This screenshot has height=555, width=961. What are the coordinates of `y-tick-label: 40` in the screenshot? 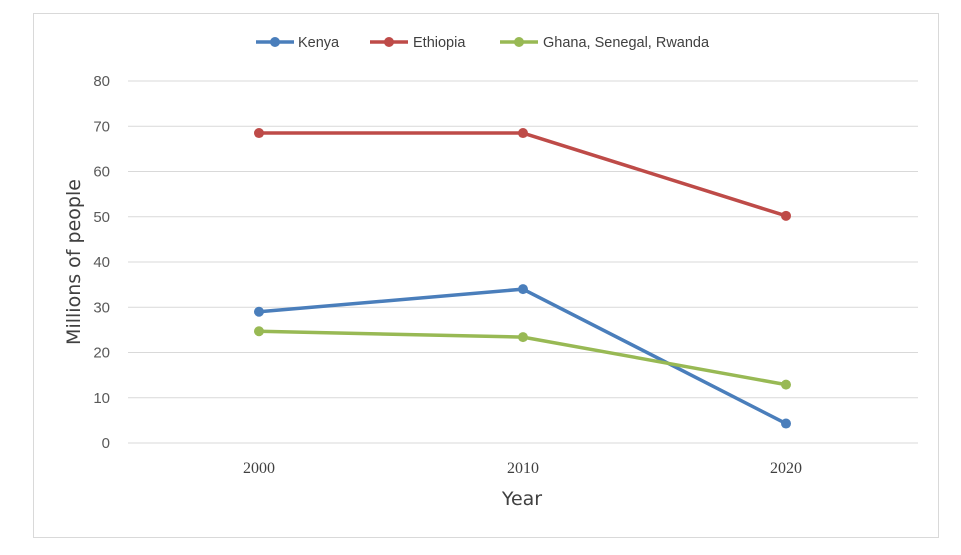 It's located at (101, 262).